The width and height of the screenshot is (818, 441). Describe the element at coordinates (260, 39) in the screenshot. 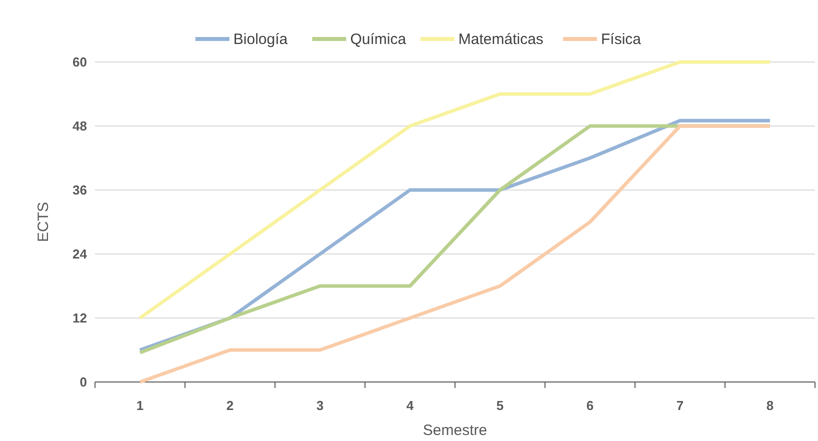

I see `legend-label: Biología` at that location.